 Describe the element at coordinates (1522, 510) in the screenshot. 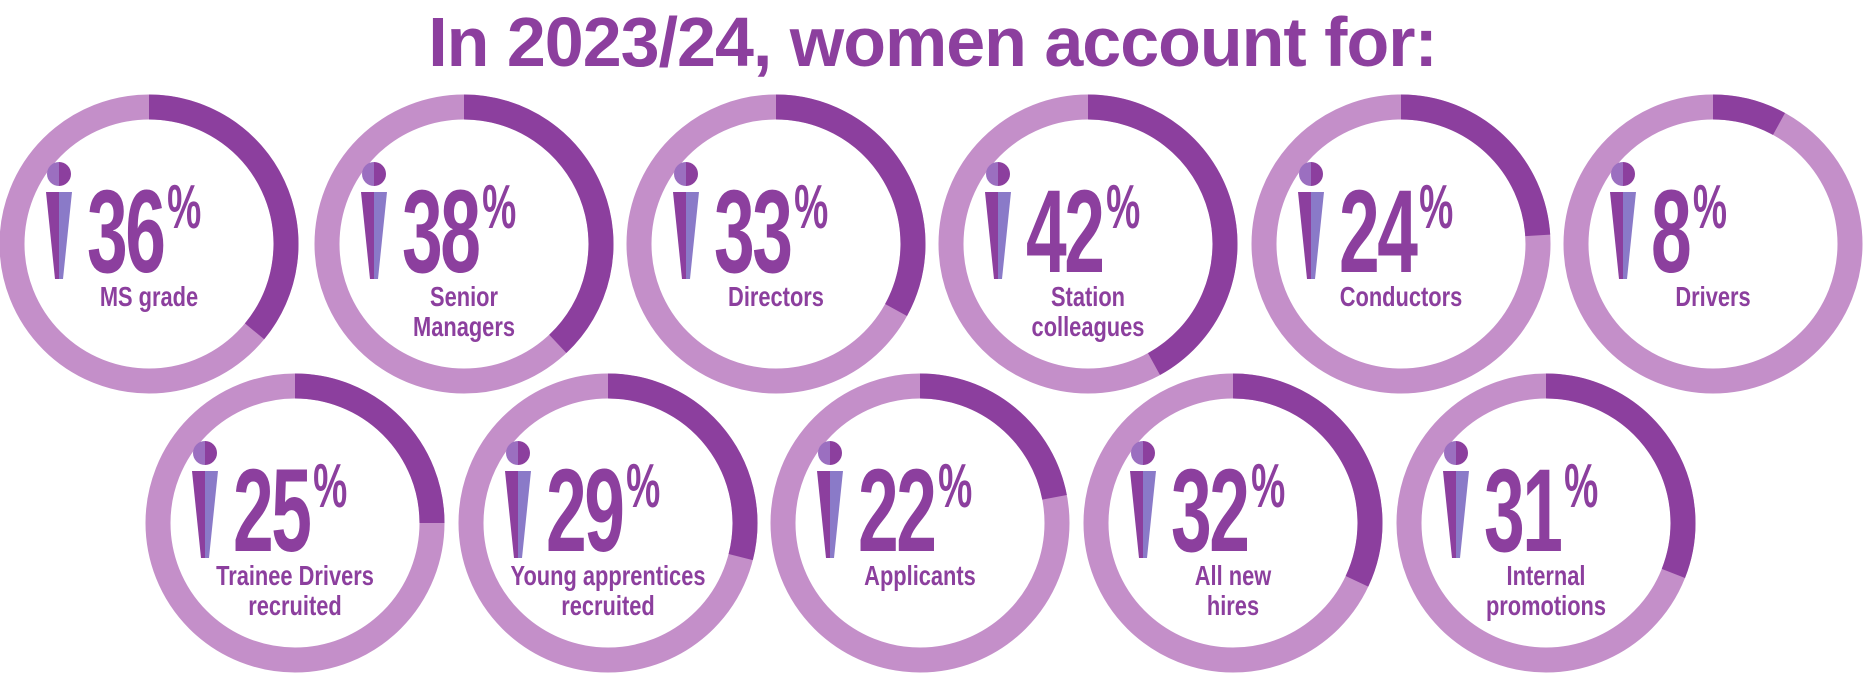

I see `value: 31` at that location.